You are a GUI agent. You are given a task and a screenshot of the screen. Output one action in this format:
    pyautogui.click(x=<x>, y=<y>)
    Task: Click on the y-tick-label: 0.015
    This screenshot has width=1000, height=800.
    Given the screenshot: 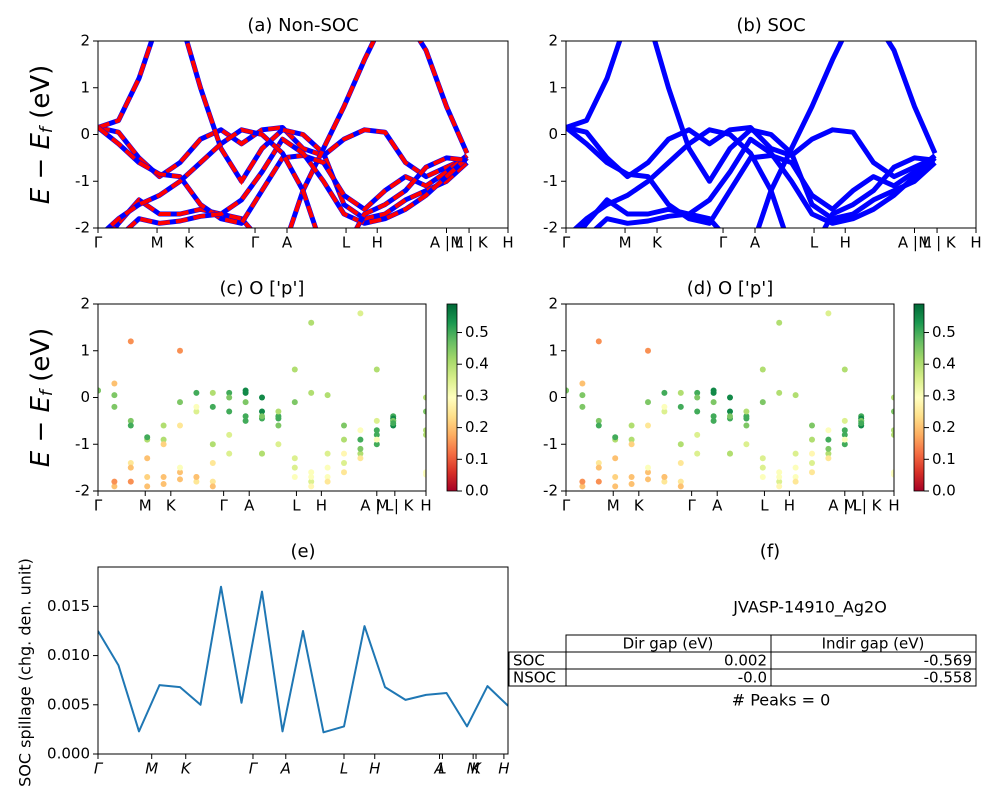 What is the action you would take?
    pyautogui.click(x=68, y=606)
    